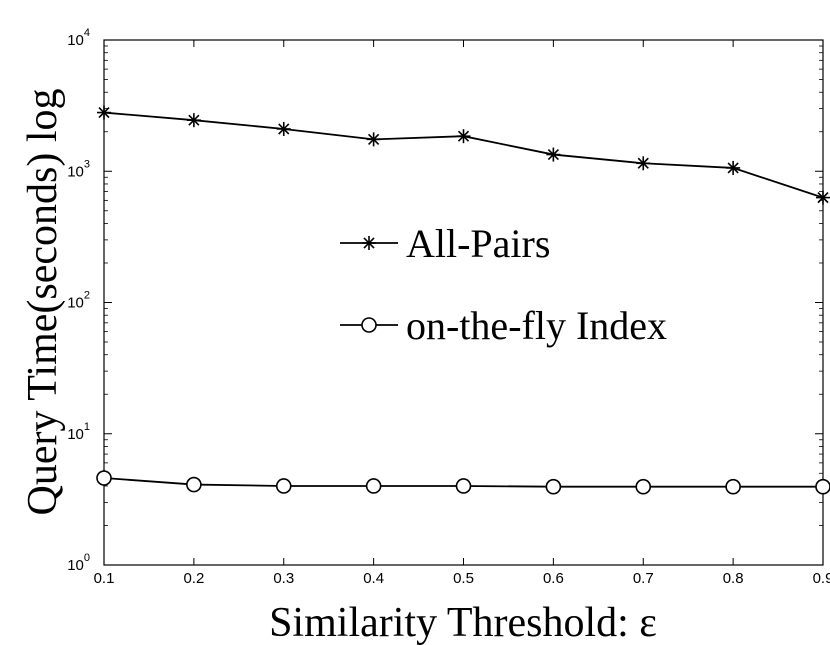 This screenshot has width=830, height=645. What do you see at coordinates (104, 578) in the screenshot?
I see `x-tick-label: 0.1` at bounding box center [104, 578].